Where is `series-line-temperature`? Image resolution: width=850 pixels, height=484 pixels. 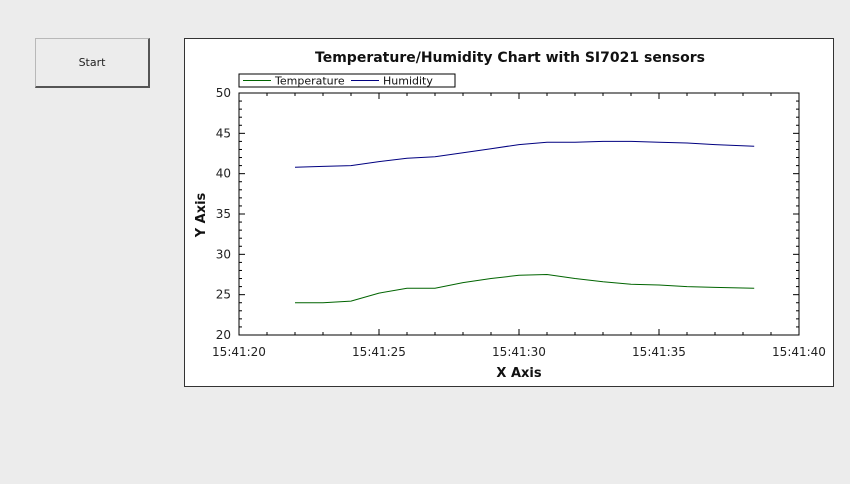 series-line-temperature is located at coordinates (525, 288).